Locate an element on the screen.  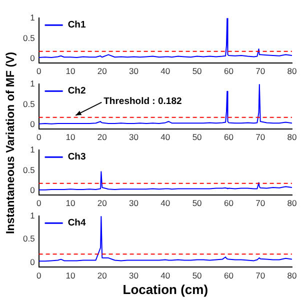
annotation: Threshold : 0.182 is located at coordinates (143, 101).